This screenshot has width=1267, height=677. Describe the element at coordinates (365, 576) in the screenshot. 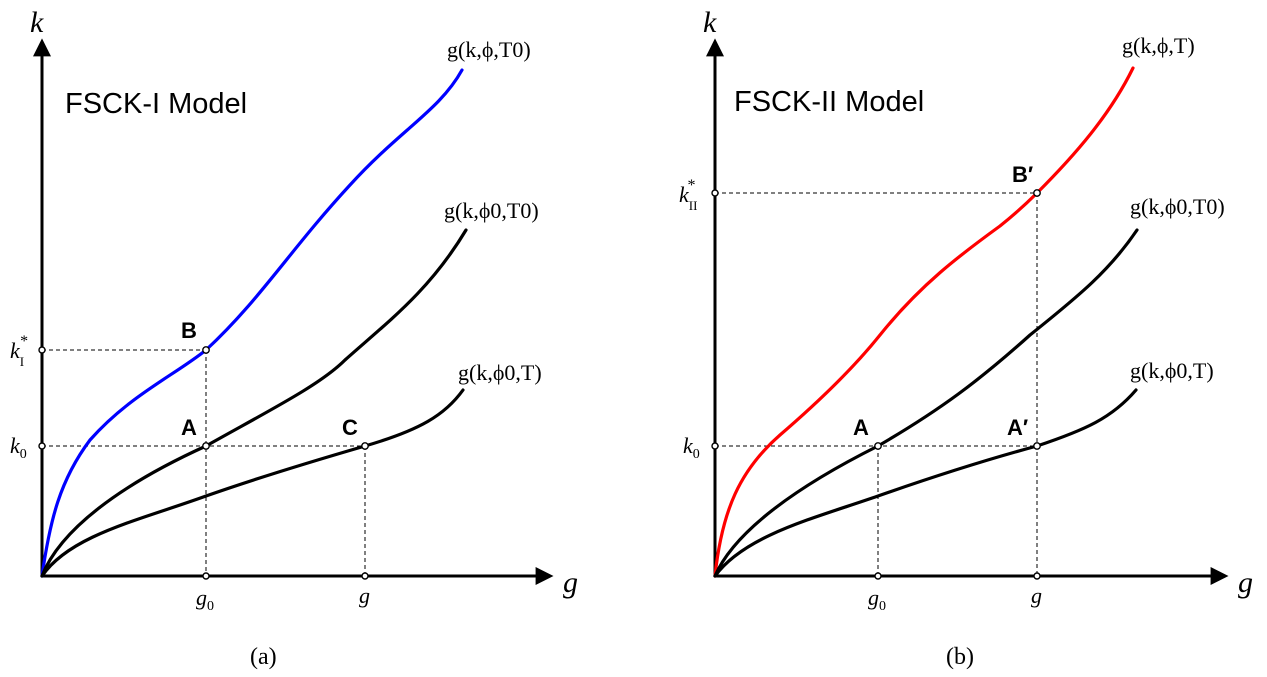

I see `tick-g-a` at that location.